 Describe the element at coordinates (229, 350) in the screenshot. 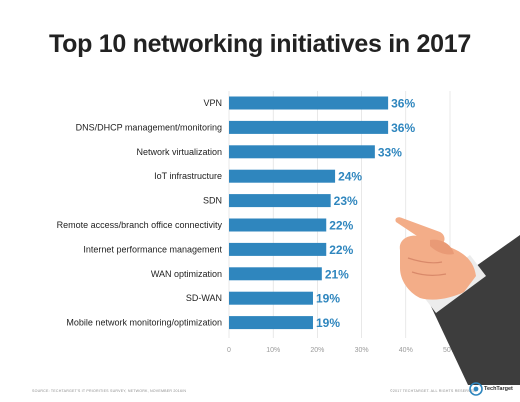

I see `x-tick-label: 0` at that location.